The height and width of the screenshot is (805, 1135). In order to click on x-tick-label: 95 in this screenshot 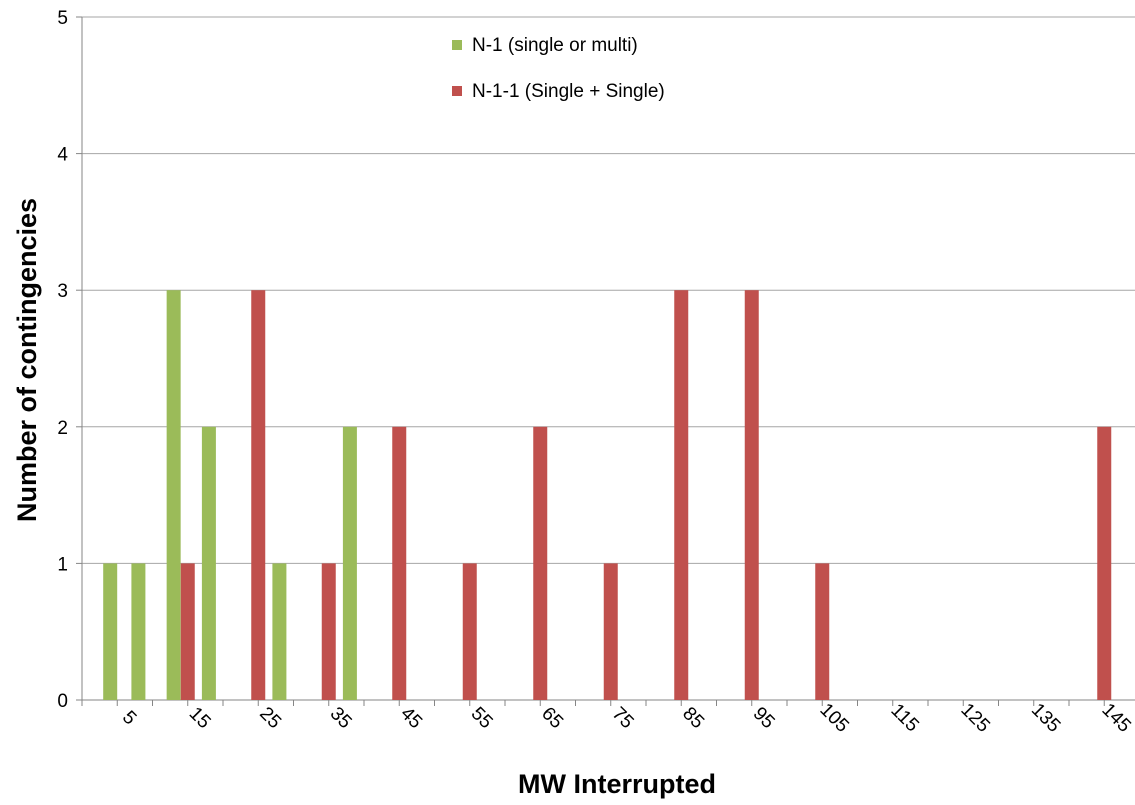, I will do `click(764, 718)`.